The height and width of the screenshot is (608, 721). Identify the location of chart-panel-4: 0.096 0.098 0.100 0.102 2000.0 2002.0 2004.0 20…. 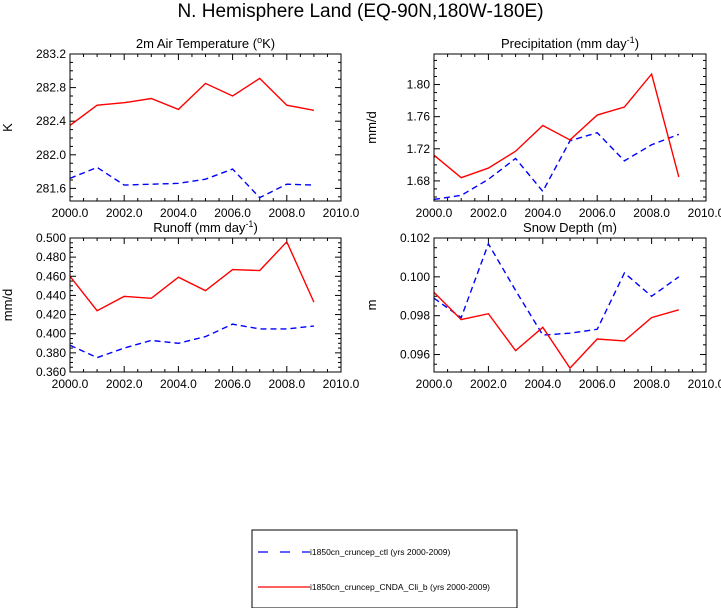
(542, 305).